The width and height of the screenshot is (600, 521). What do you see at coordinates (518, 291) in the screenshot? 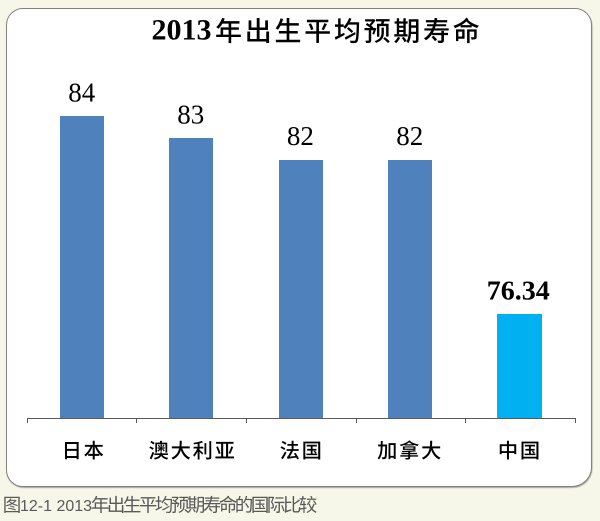
I see `svg-text: 76.34` at bounding box center [518, 291].